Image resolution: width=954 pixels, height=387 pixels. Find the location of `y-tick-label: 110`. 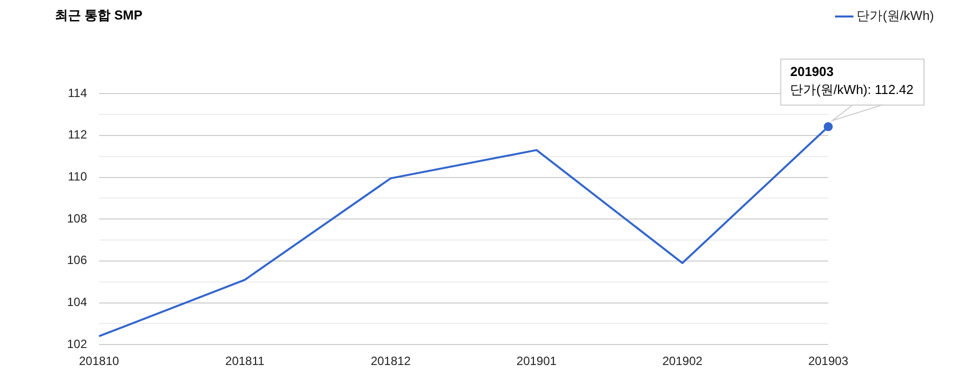

y-tick-label: 110 is located at coordinates (78, 177).